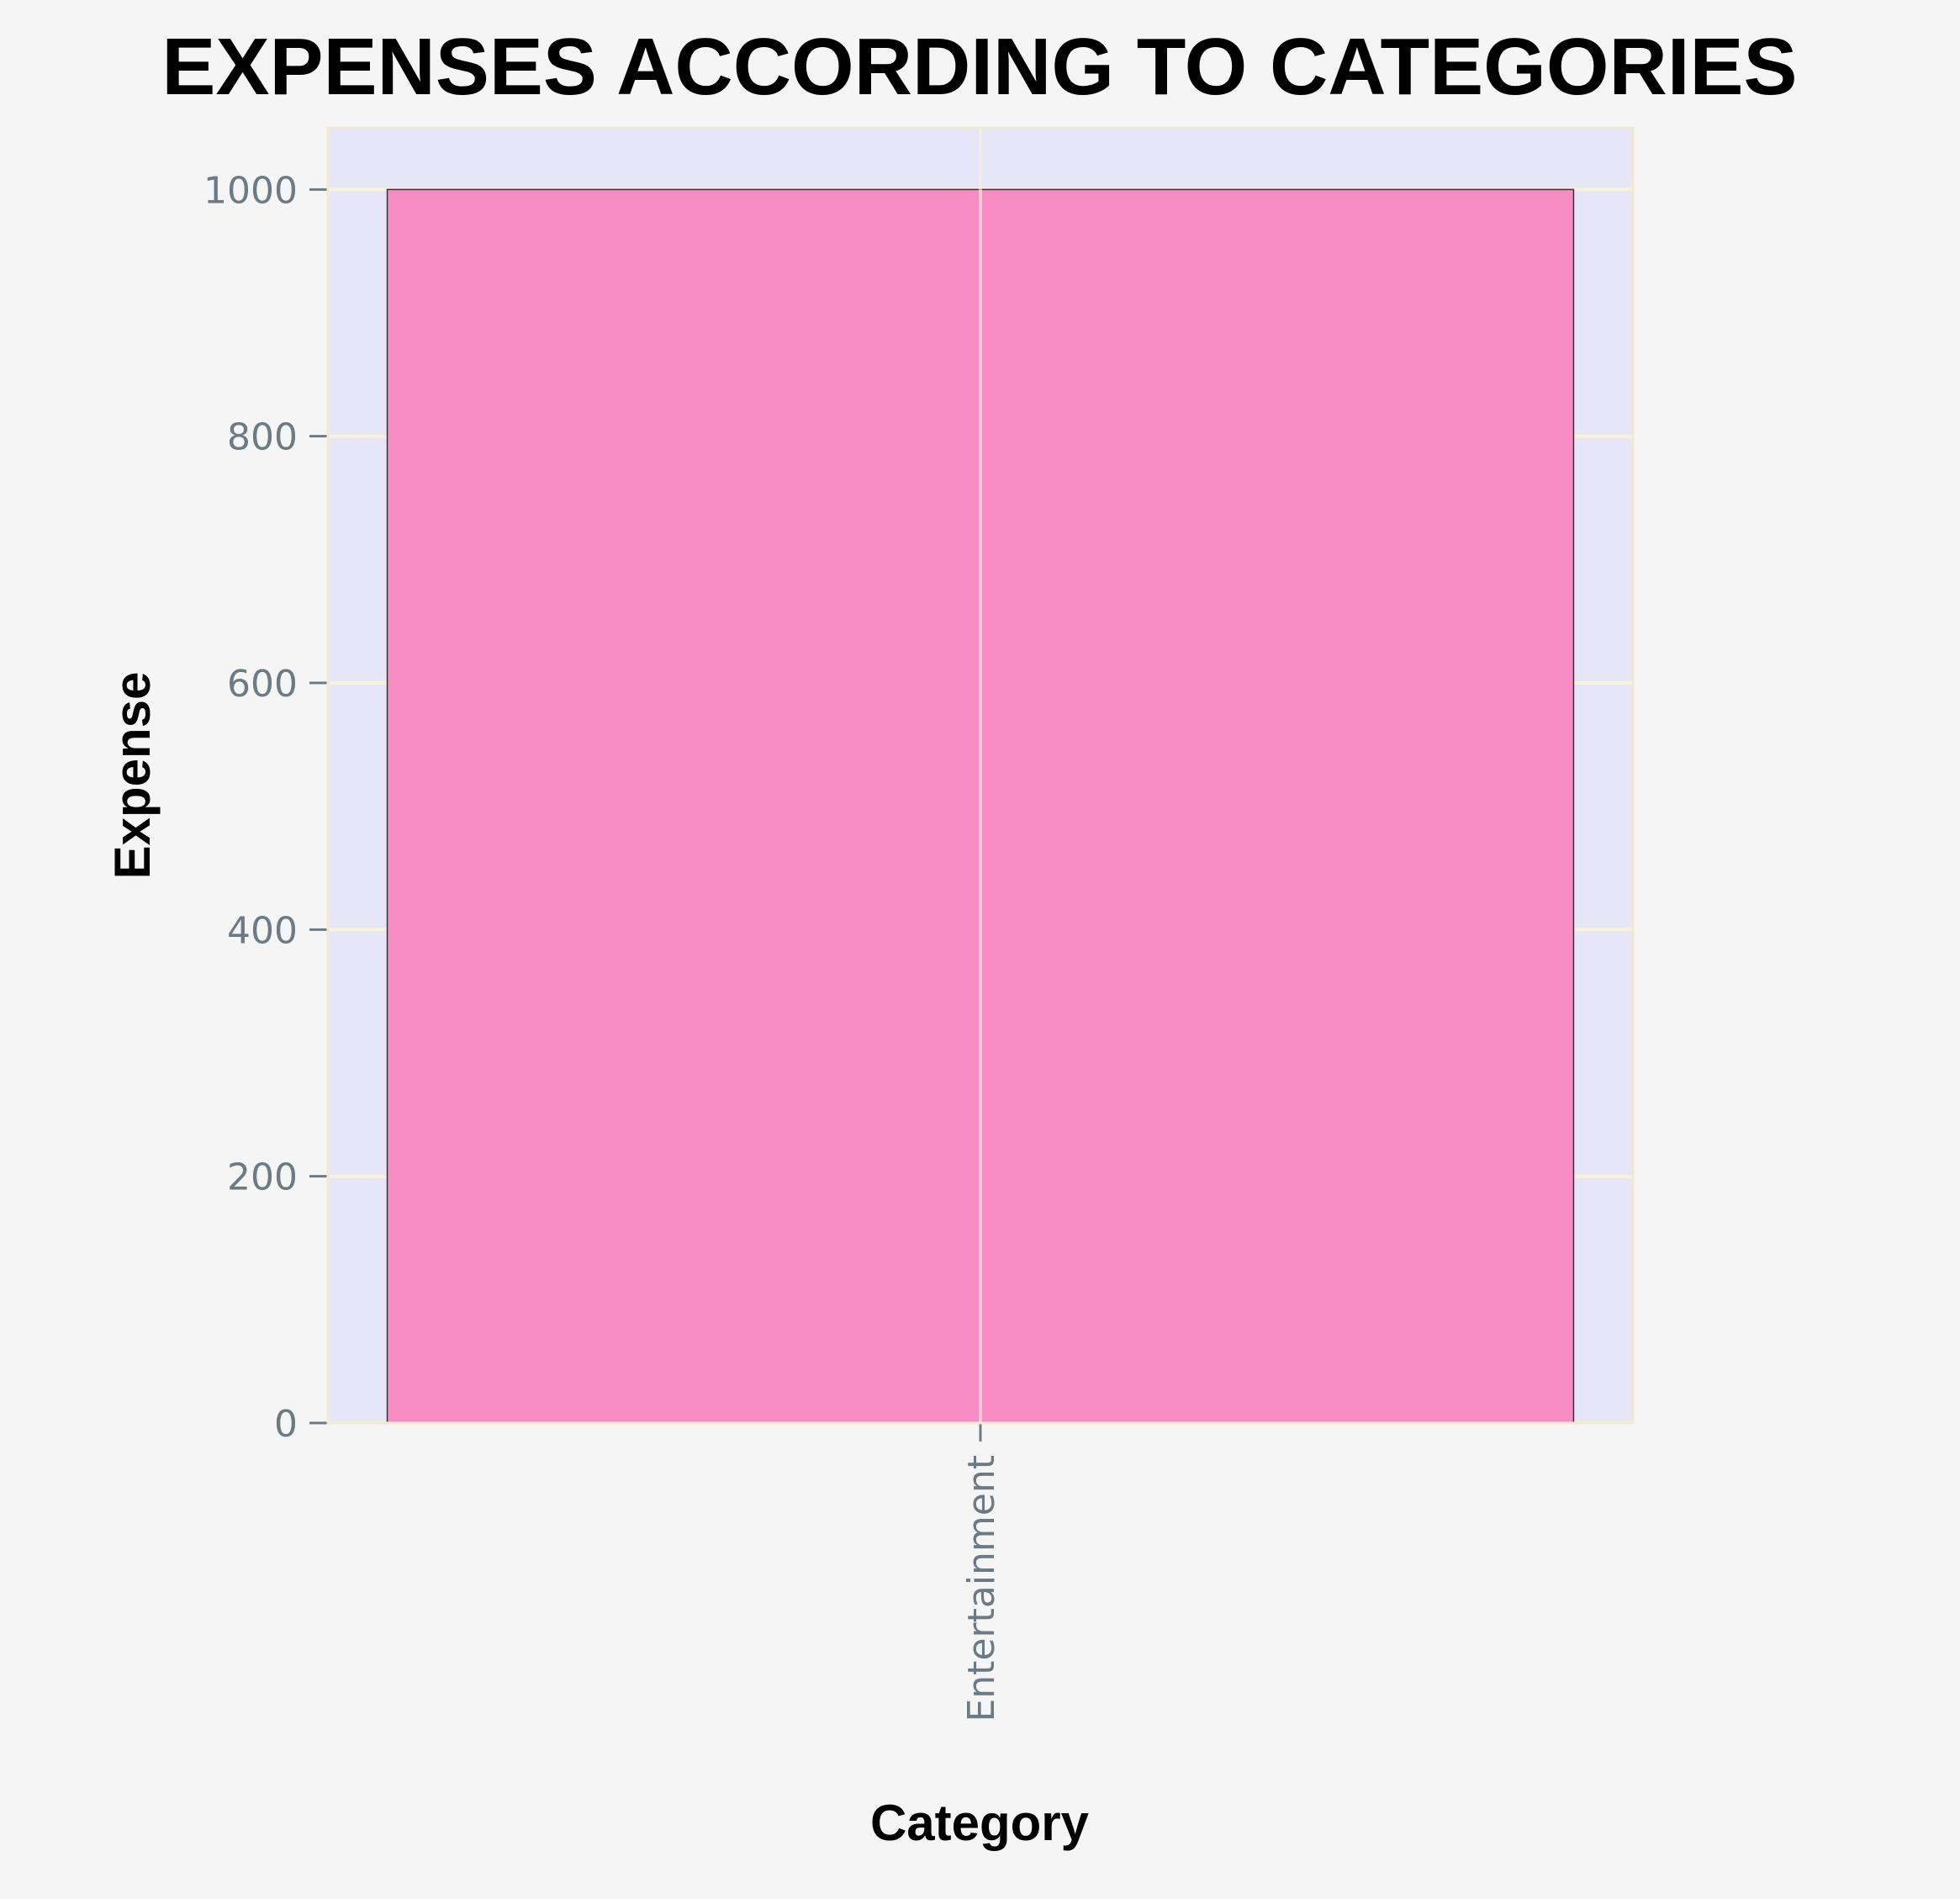 This screenshot has width=1960, height=1899. I want to click on x-axis-ticks: Entertainment, so click(981, 1573).